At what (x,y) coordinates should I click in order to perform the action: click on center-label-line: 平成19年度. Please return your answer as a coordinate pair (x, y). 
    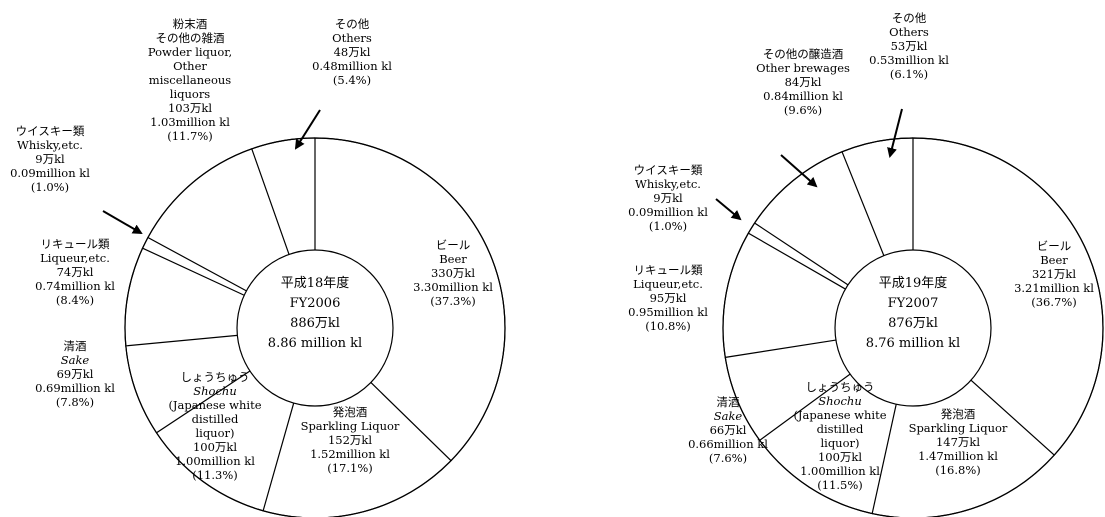
    Looking at the image, I should click on (913, 283).